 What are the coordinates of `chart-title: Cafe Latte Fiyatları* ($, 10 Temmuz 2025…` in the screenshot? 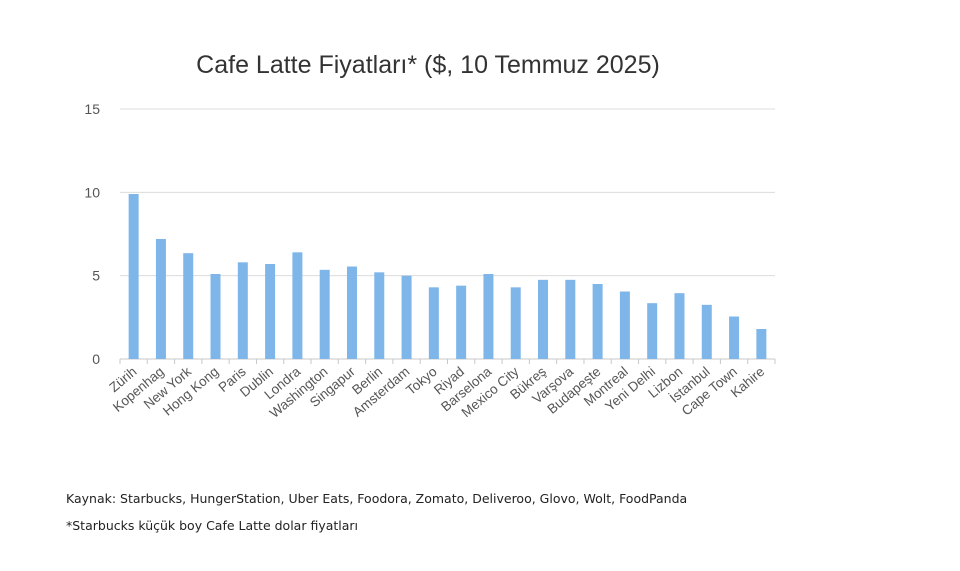 It's located at (428, 65).